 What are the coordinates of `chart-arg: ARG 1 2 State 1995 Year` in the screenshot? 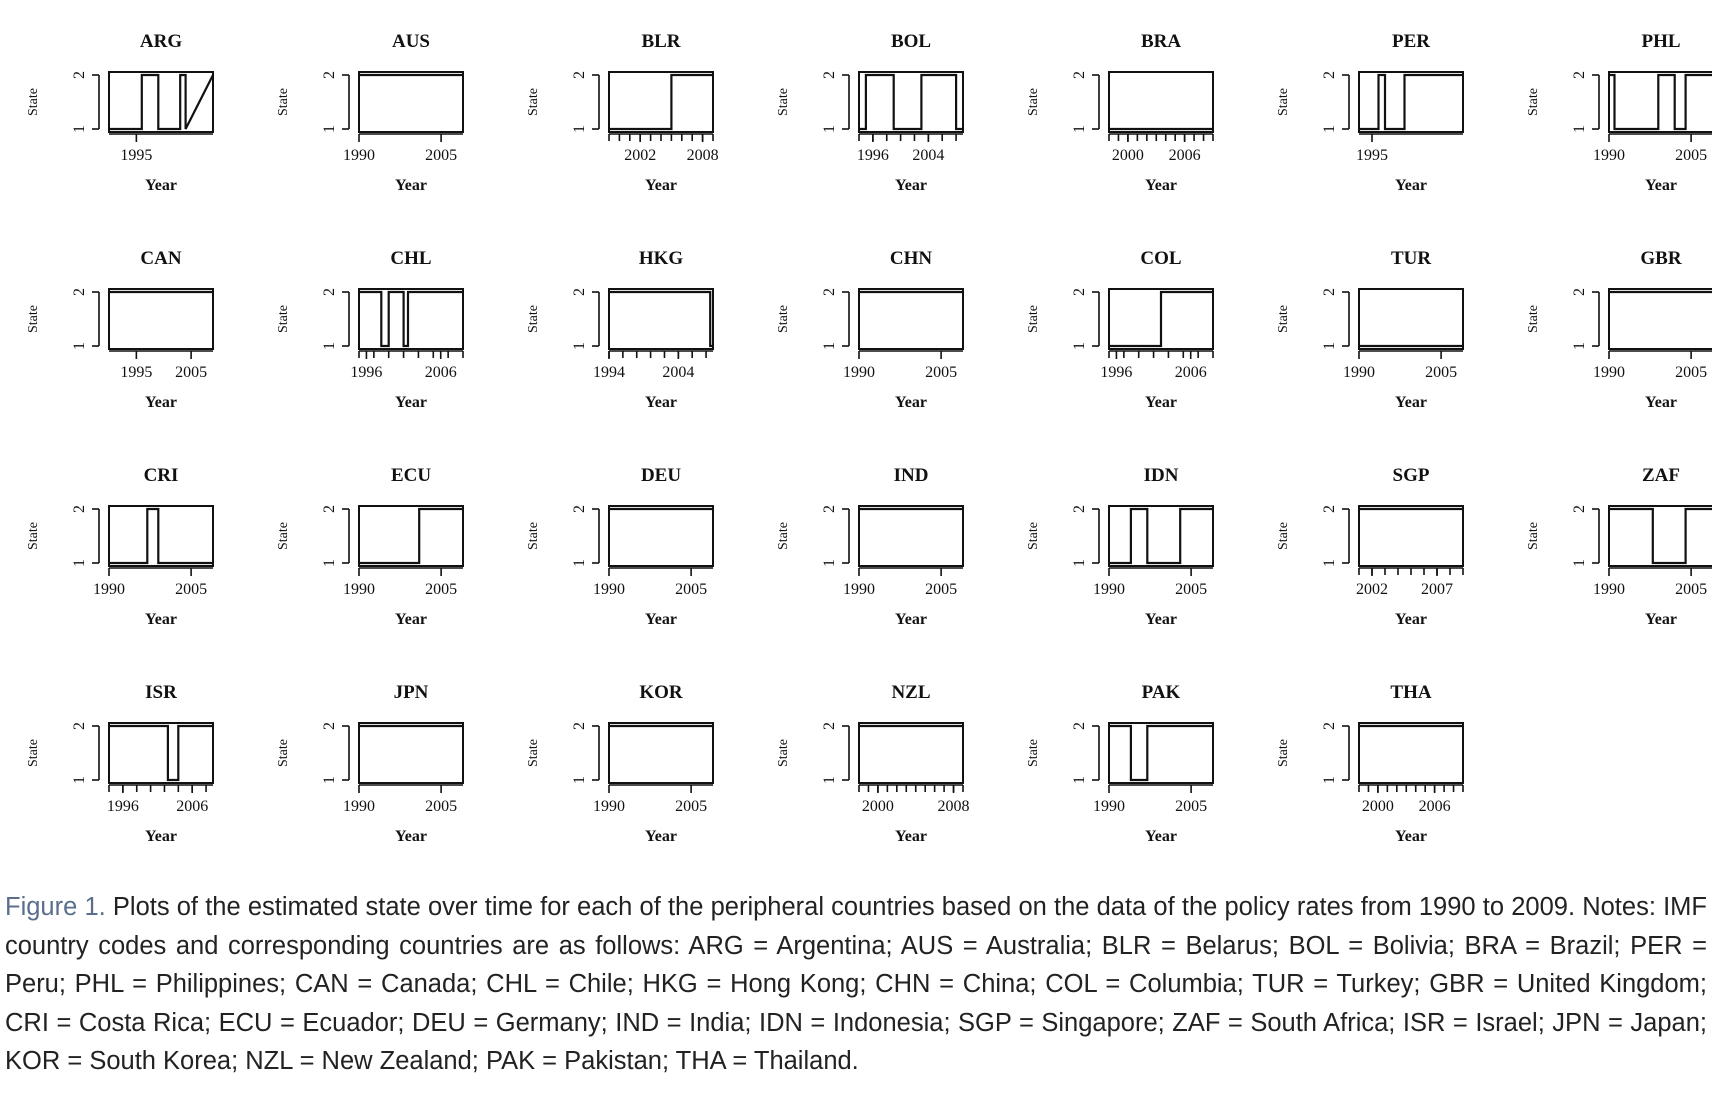 It's located at (120, 112).